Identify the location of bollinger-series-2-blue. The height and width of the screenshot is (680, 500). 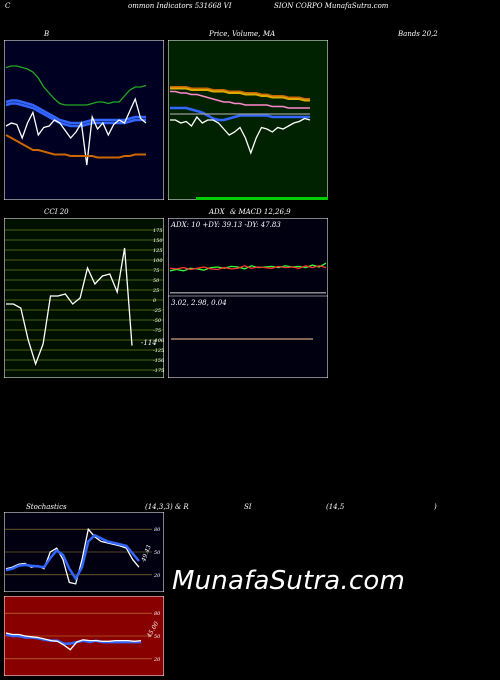
(75, 115).